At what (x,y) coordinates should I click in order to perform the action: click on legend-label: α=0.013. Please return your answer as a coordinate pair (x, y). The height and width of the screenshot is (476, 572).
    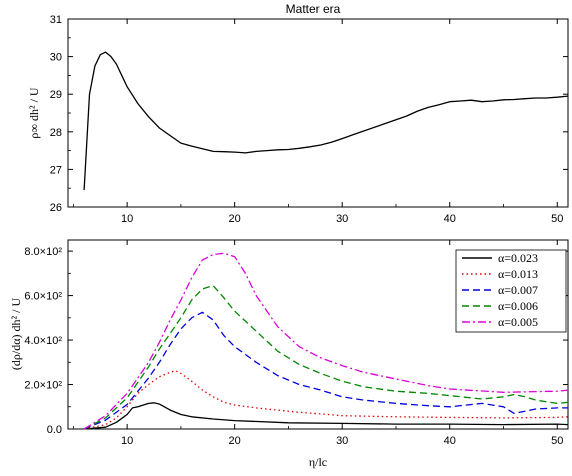
    Looking at the image, I should click on (518, 274).